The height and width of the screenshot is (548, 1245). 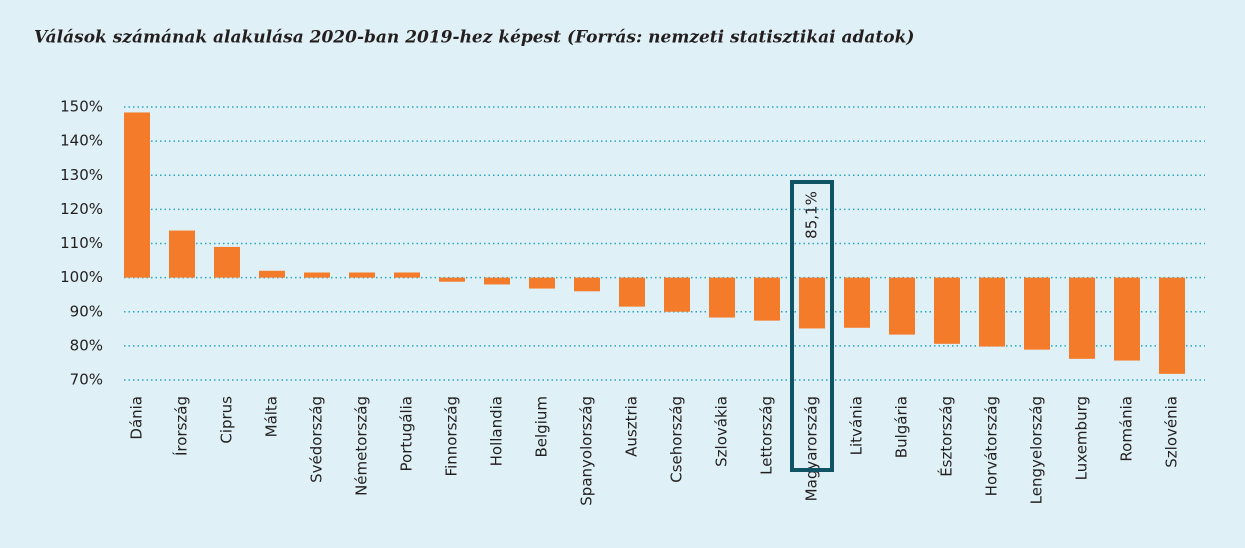 I want to click on y-tick-label: 130%, so click(x=81, y=175).